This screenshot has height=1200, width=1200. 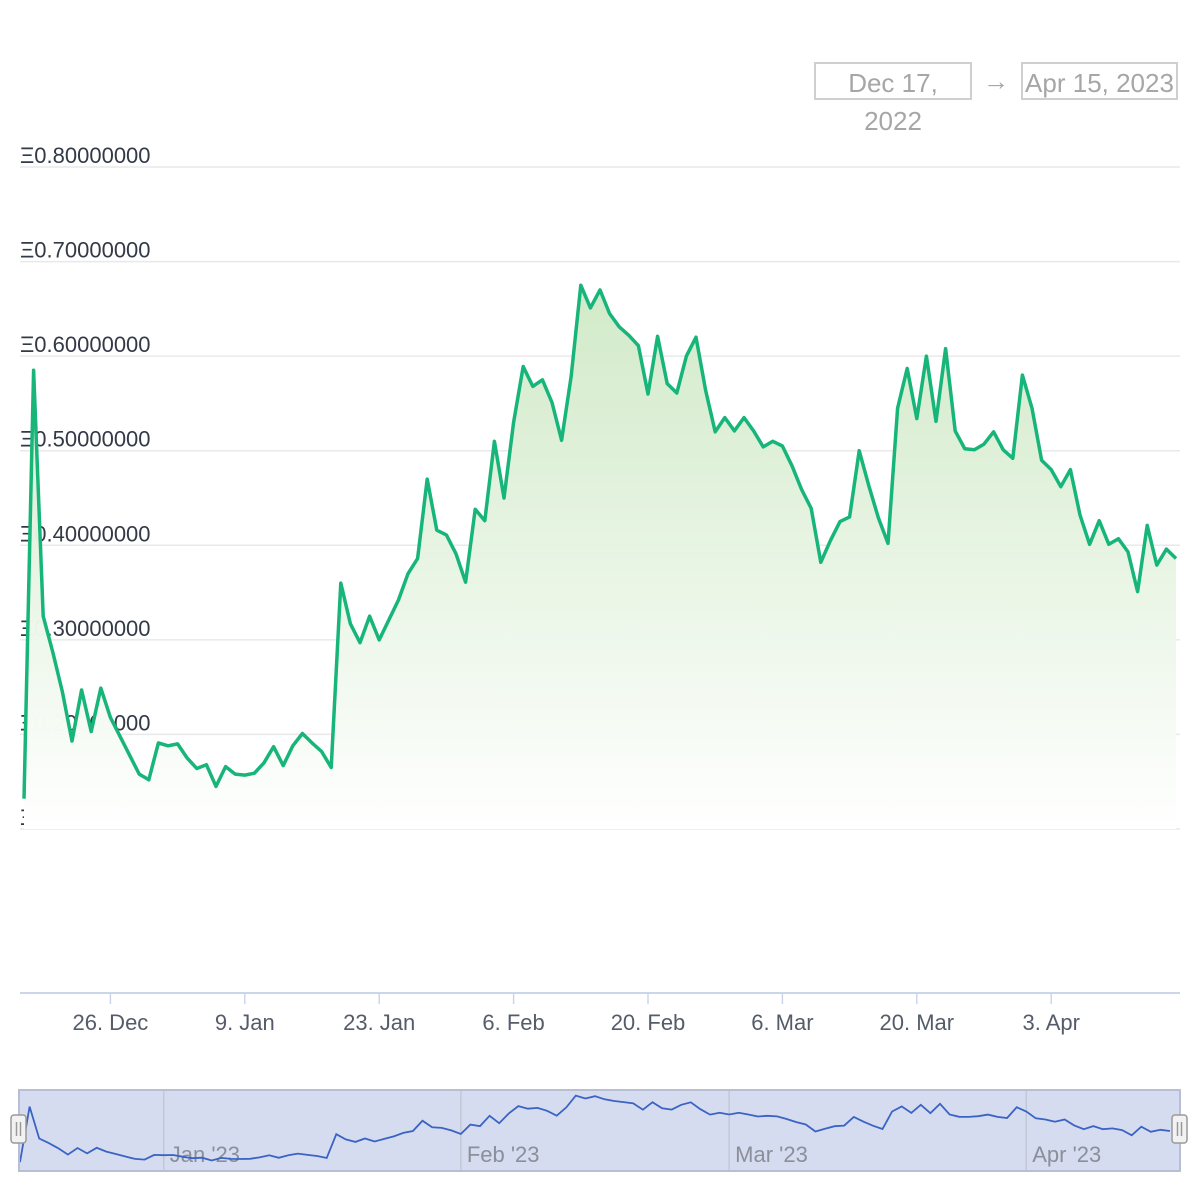 What do you see at coordinates (996, 81) in the screenshot?
I see `range-arrow-icon: →` at bounding box center [996, 81].